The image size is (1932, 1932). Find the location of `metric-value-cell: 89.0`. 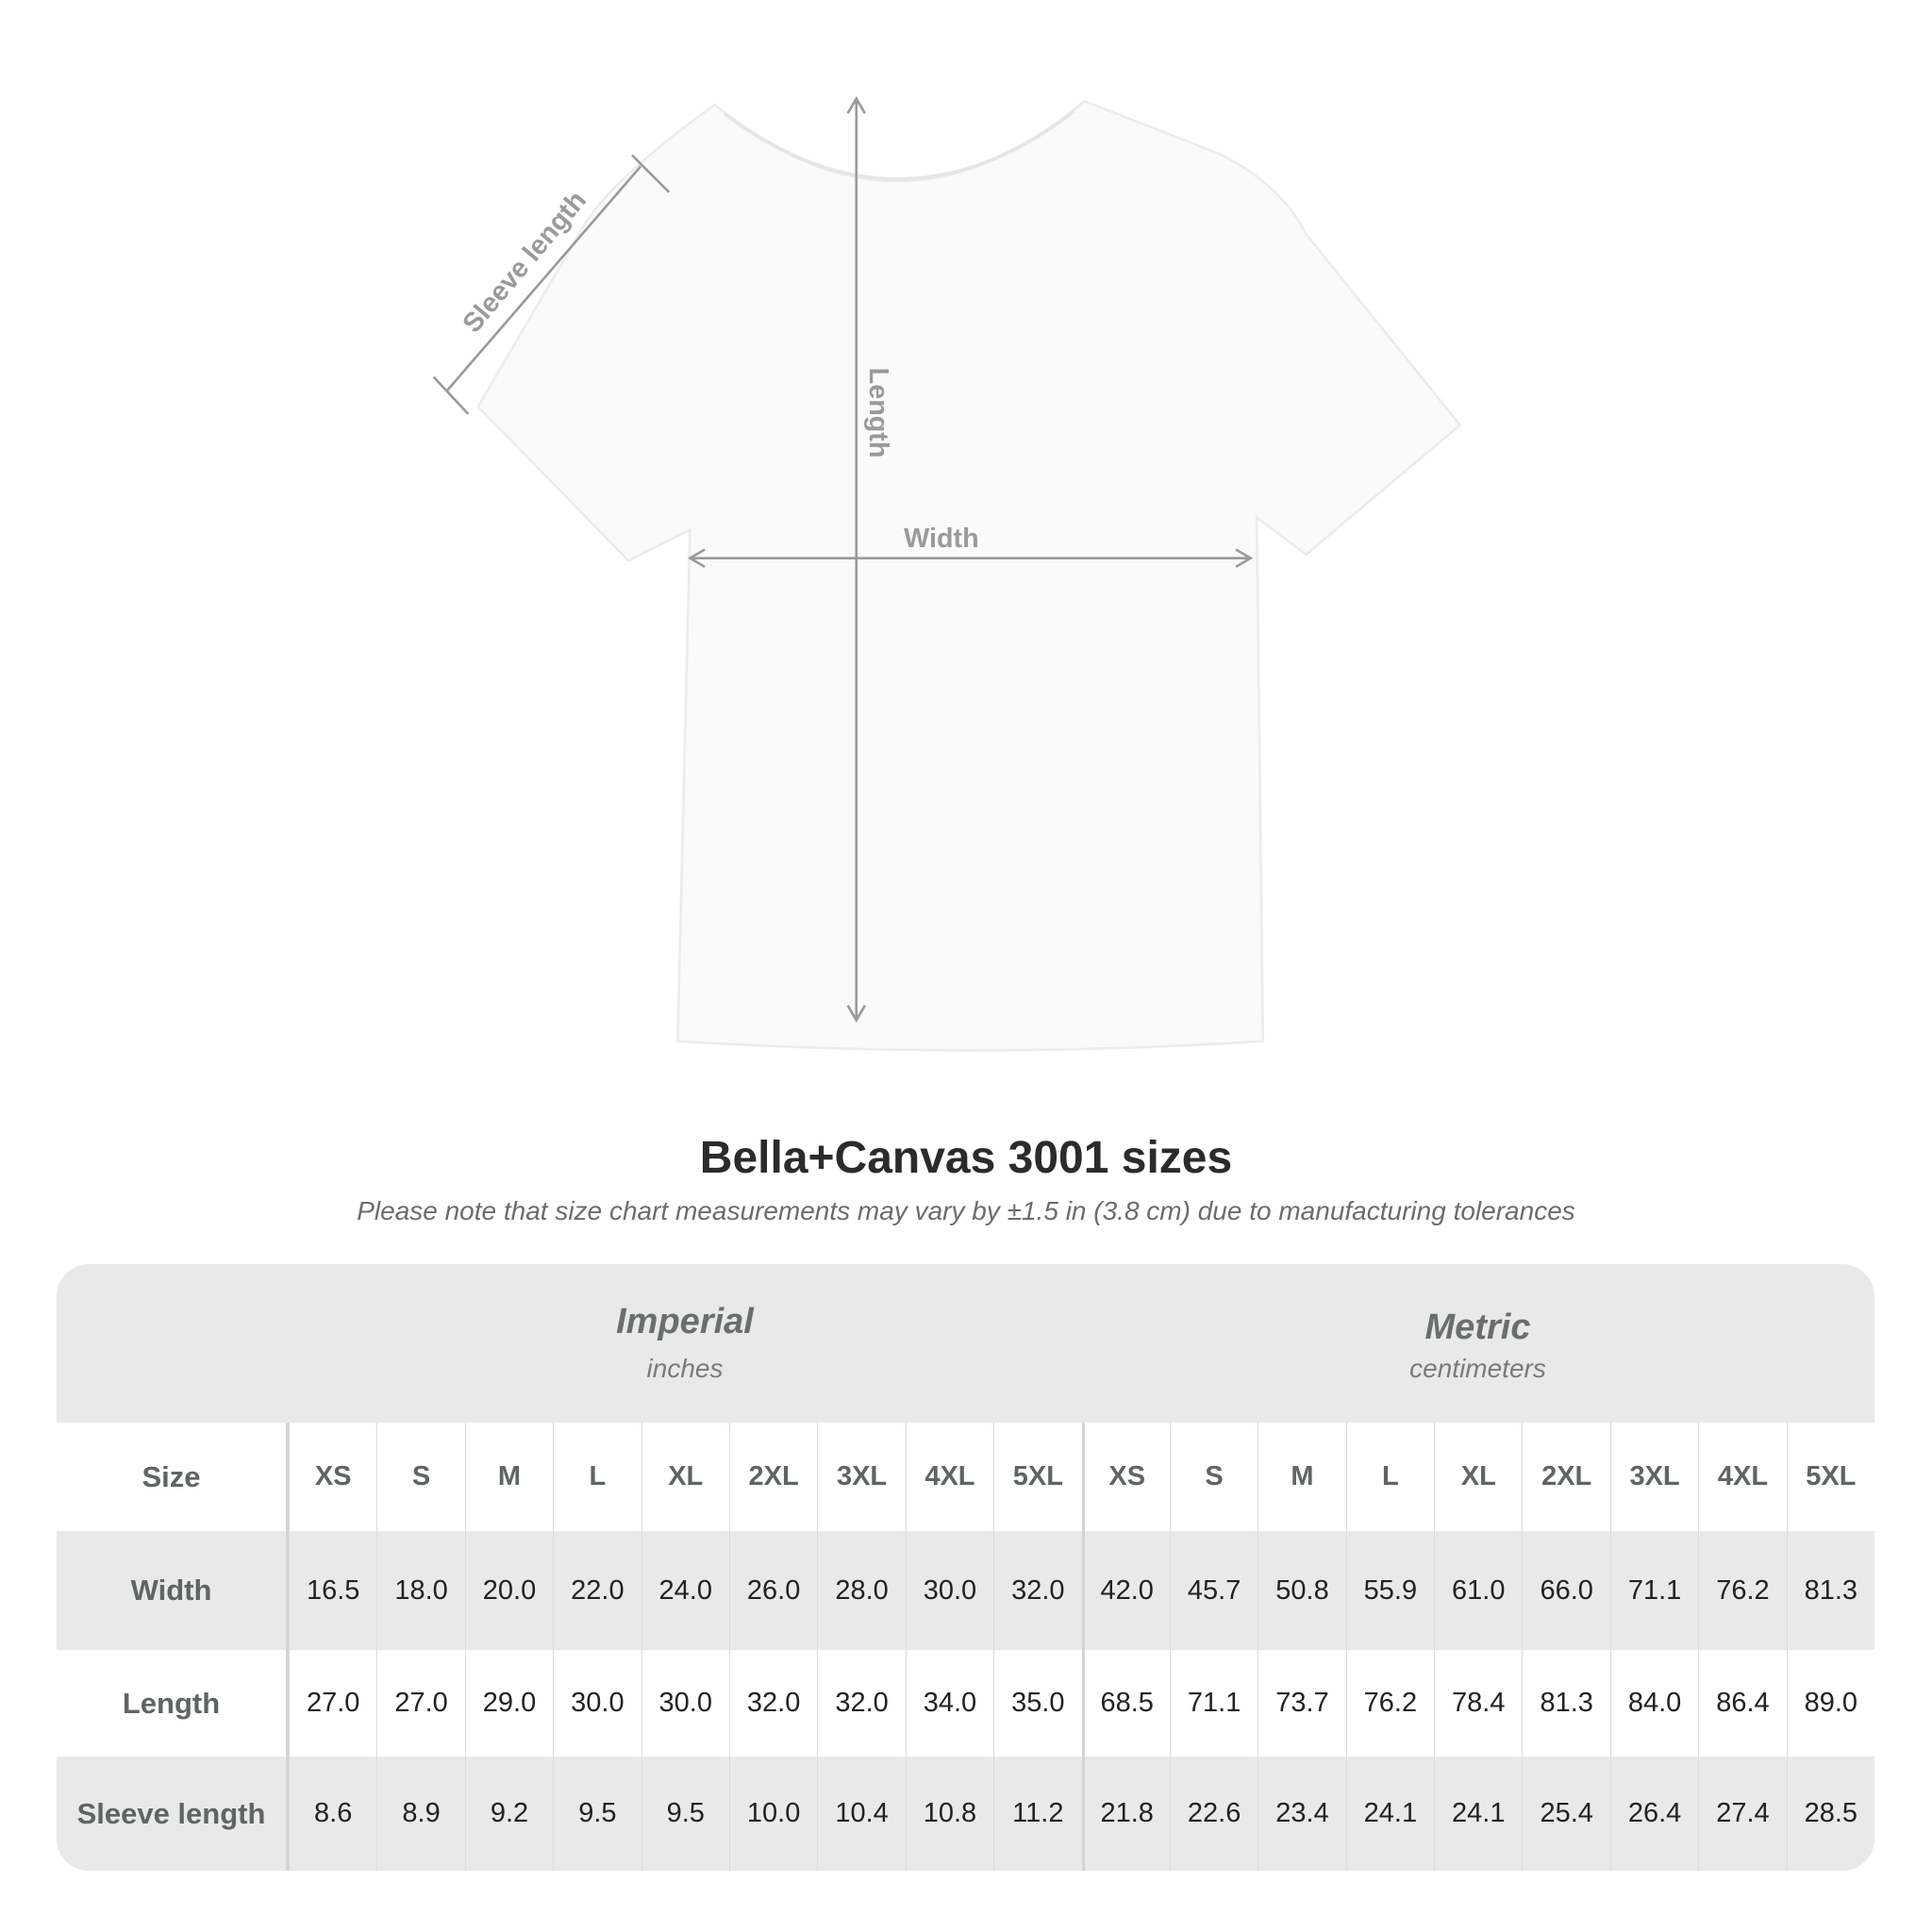

metric-value-cell: 89.0 is located at coordinates (1830, 1704).